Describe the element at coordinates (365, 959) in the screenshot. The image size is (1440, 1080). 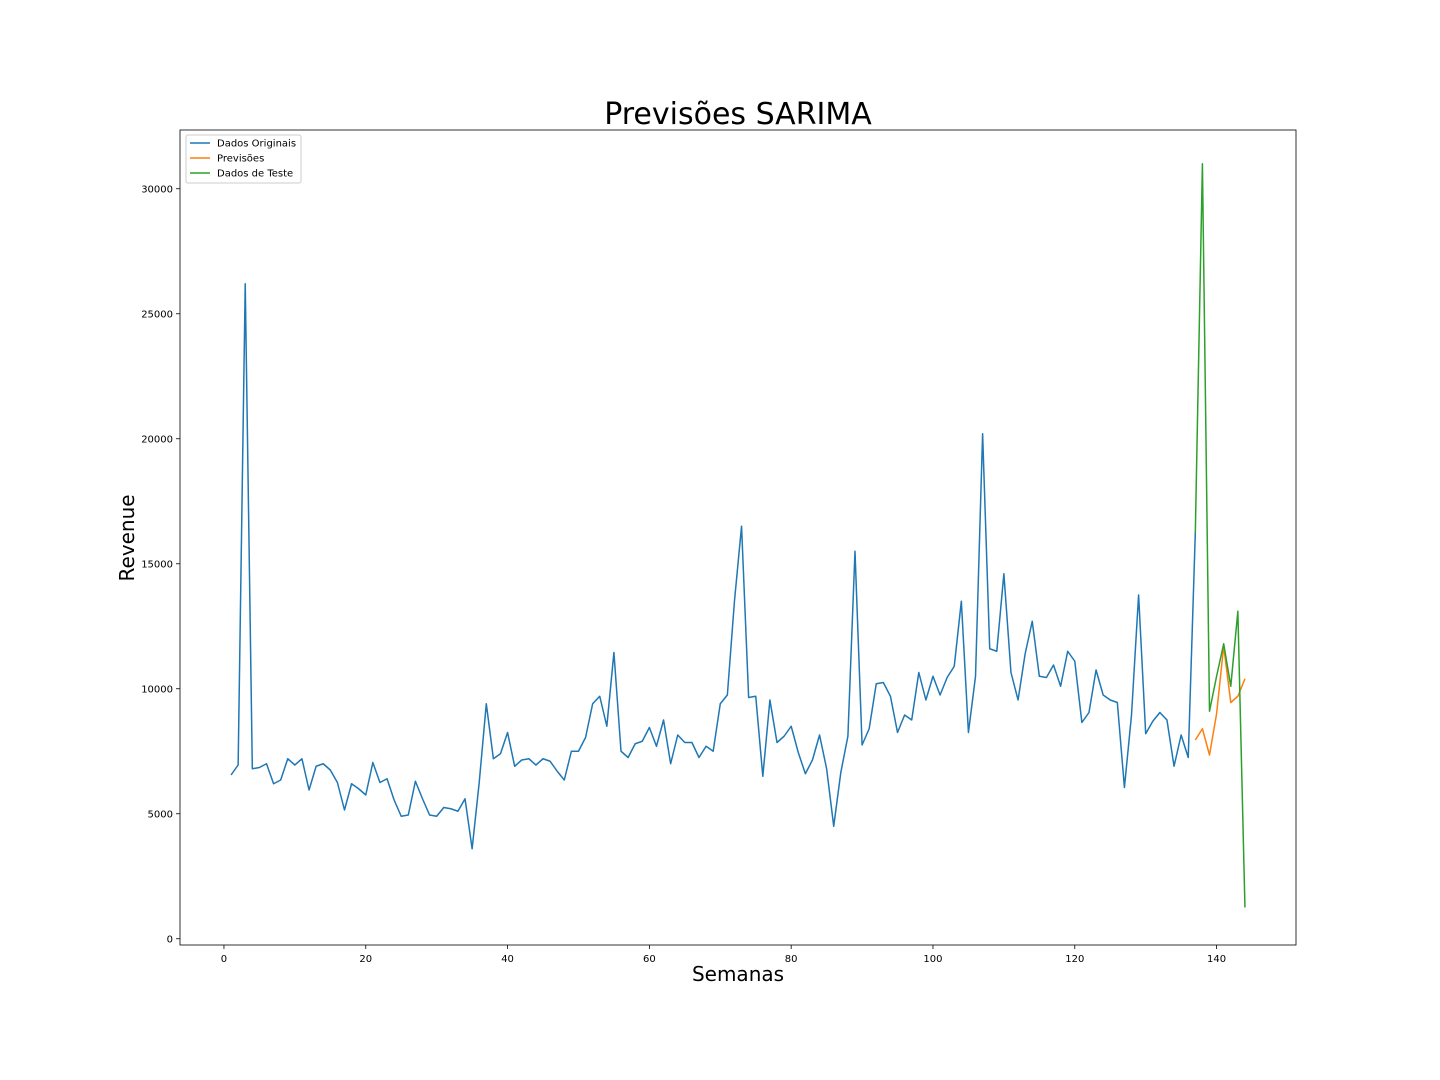
I see `x-tick-label: 20` at that location.